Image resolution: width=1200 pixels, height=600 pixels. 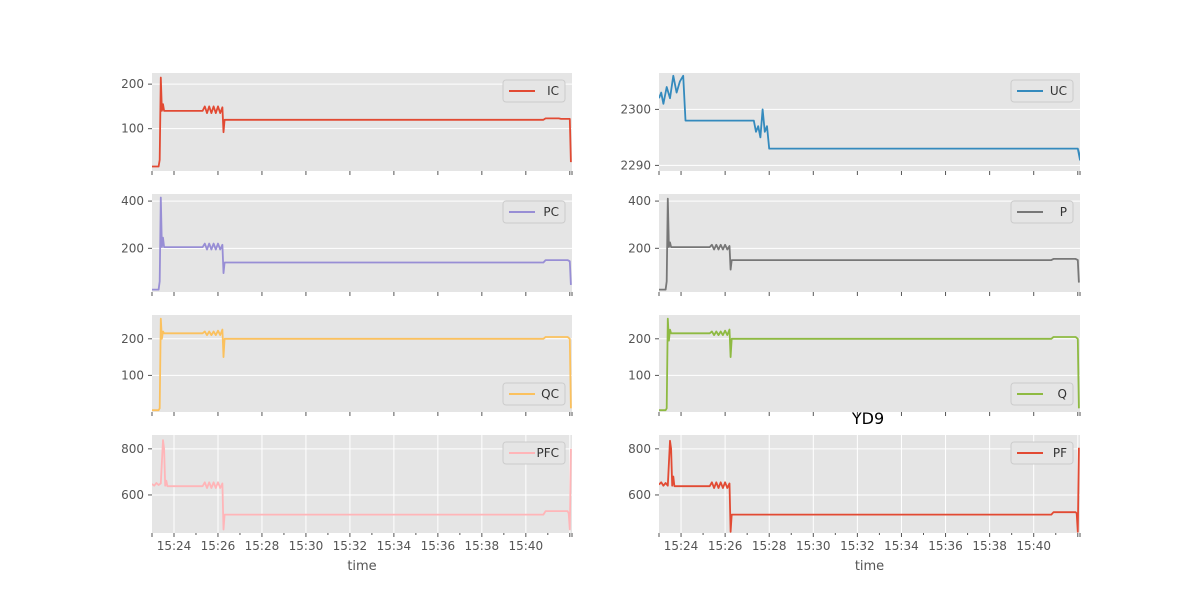 I want to click on series-line-uc, so click(x=869, y=117).